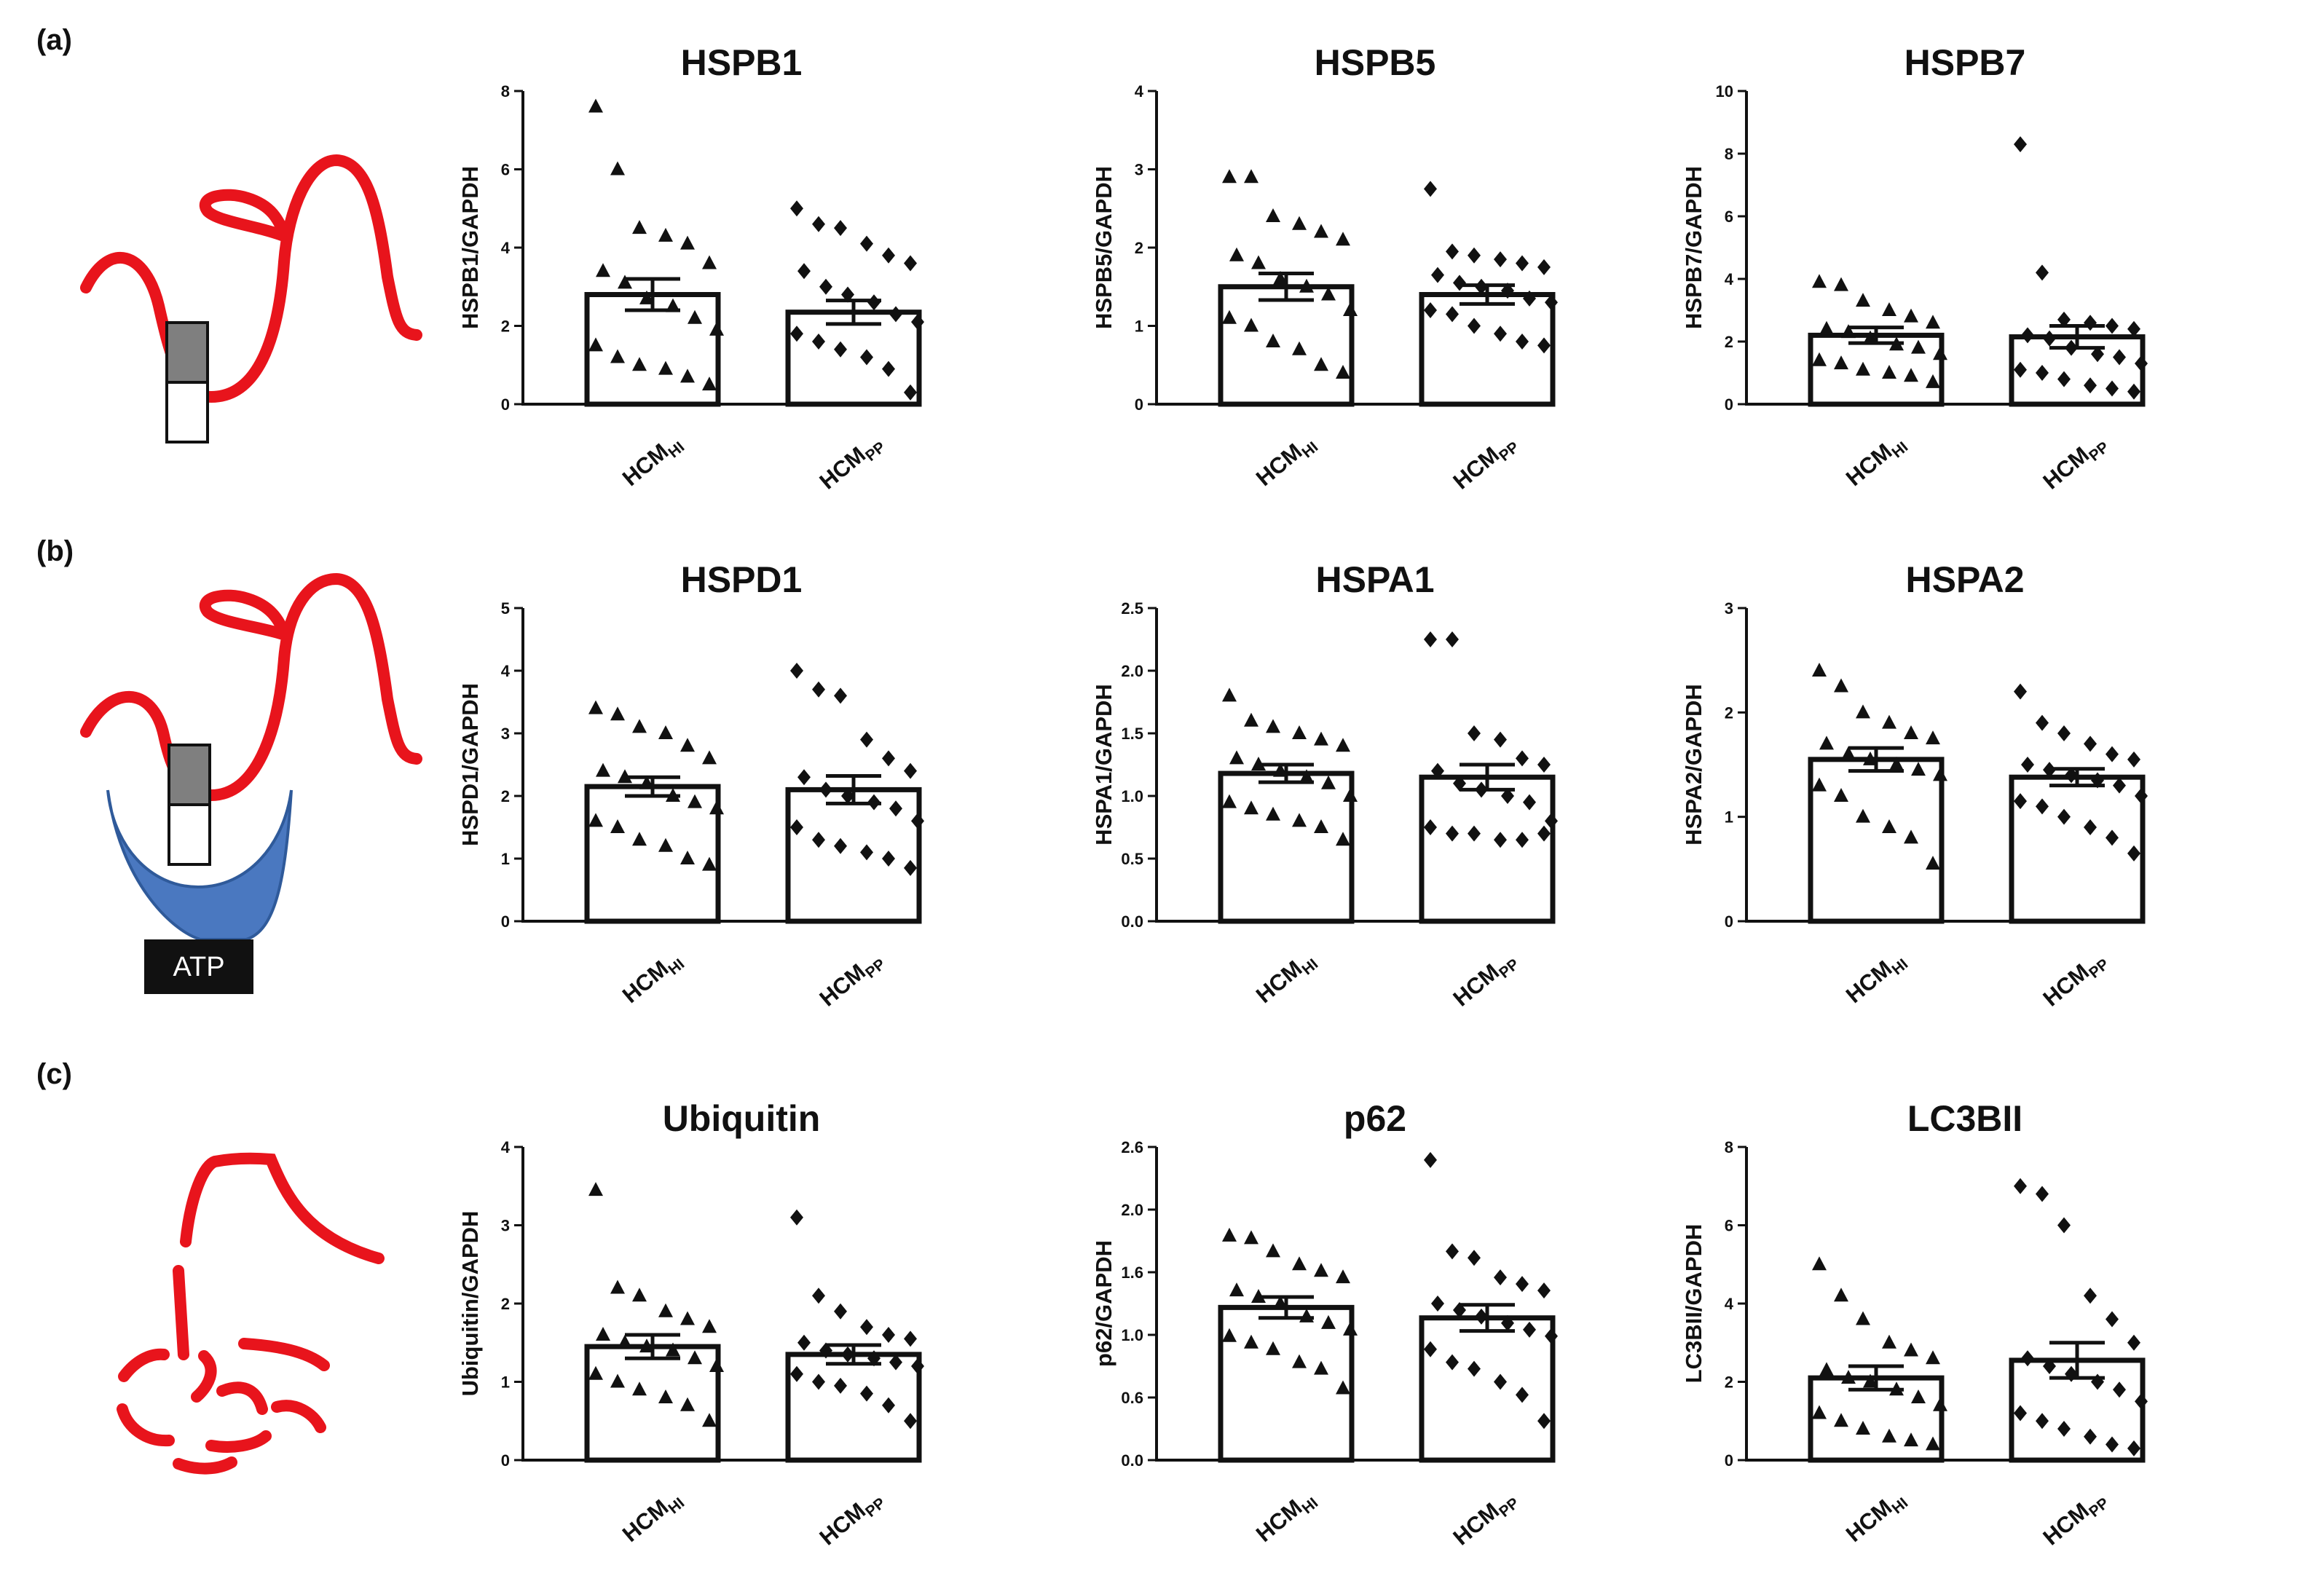 The image size is (2324, 1581). Describe the element at coordinates (1139, 405) in the screenshot. I see `y-tick-label: 0` at that location.